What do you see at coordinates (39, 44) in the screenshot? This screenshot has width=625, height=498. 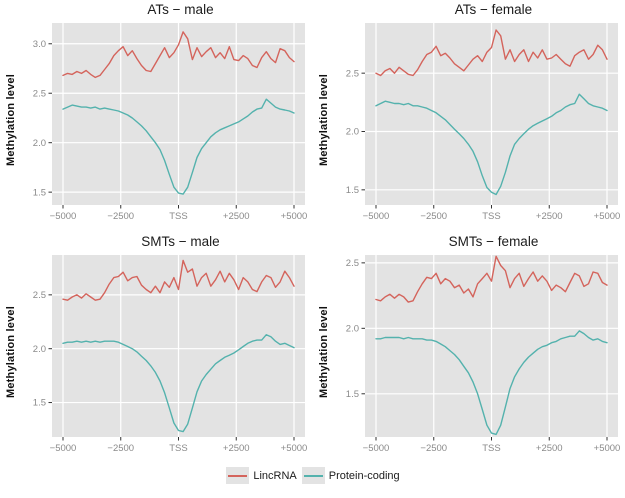 I see `y-tick-label: 3.0` at bounding box center [39, 44].